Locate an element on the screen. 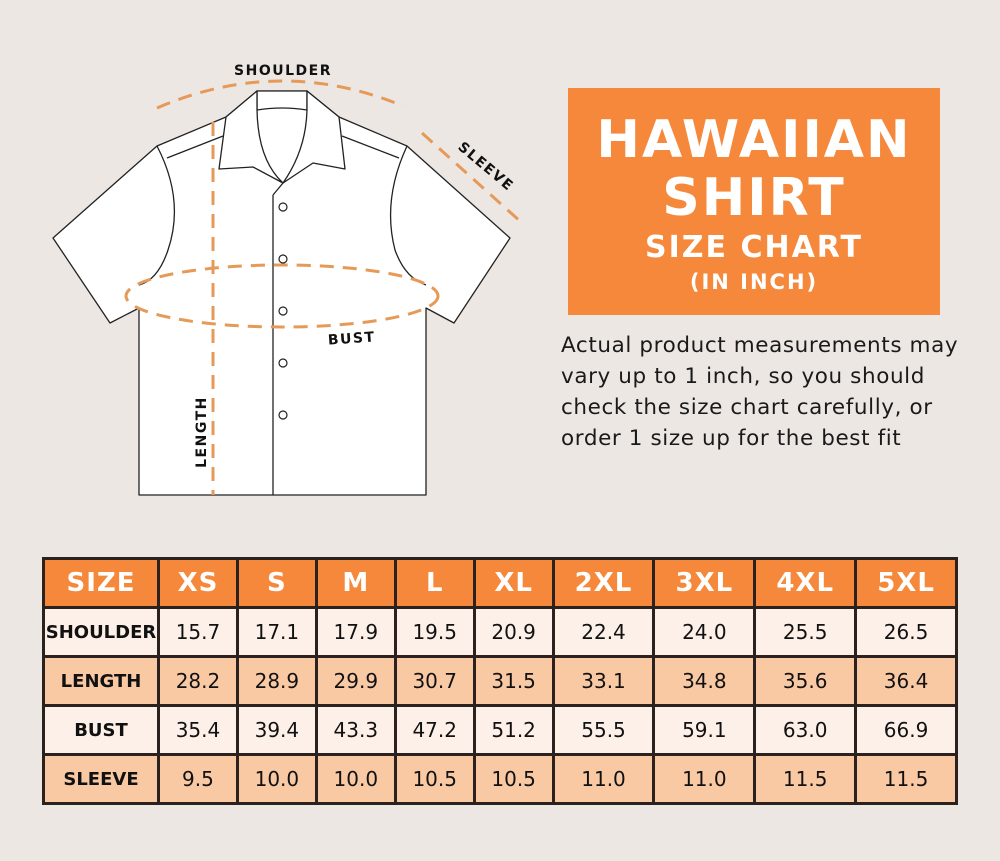 The image size is (1000, 861). size-column-header: SIZE is located at coordinates (101, 583).